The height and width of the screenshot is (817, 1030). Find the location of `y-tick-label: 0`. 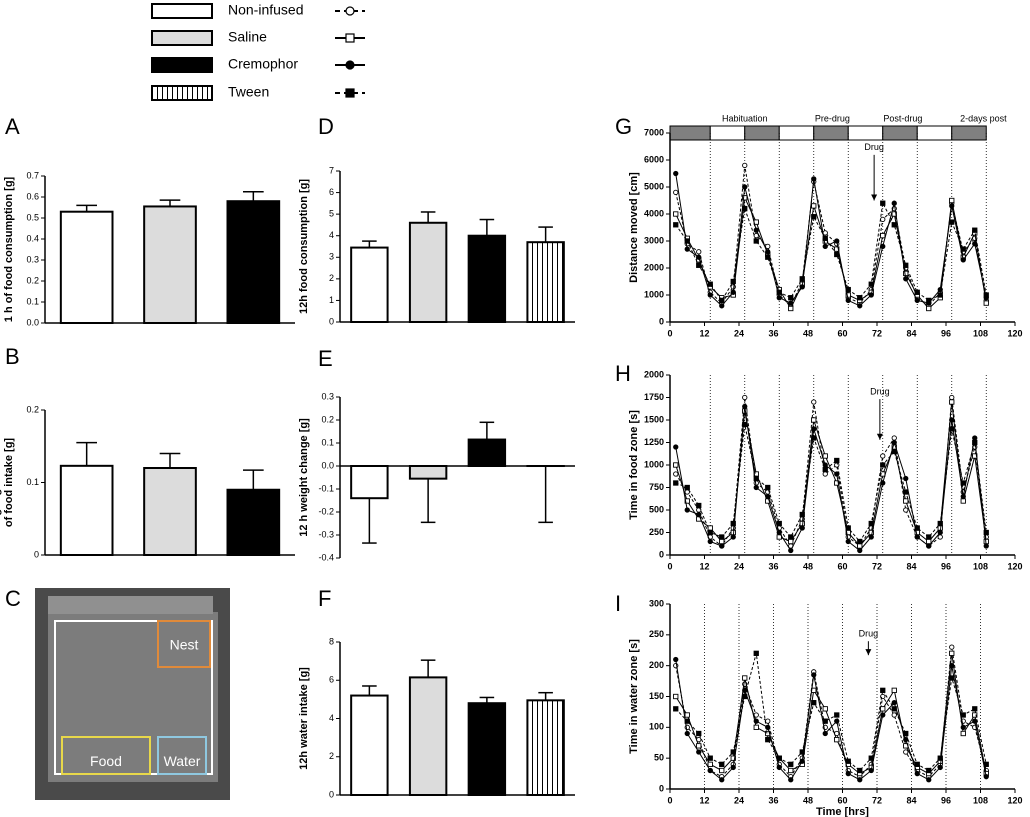

y-tick-label: 0 is located at coordinates (331, 794).